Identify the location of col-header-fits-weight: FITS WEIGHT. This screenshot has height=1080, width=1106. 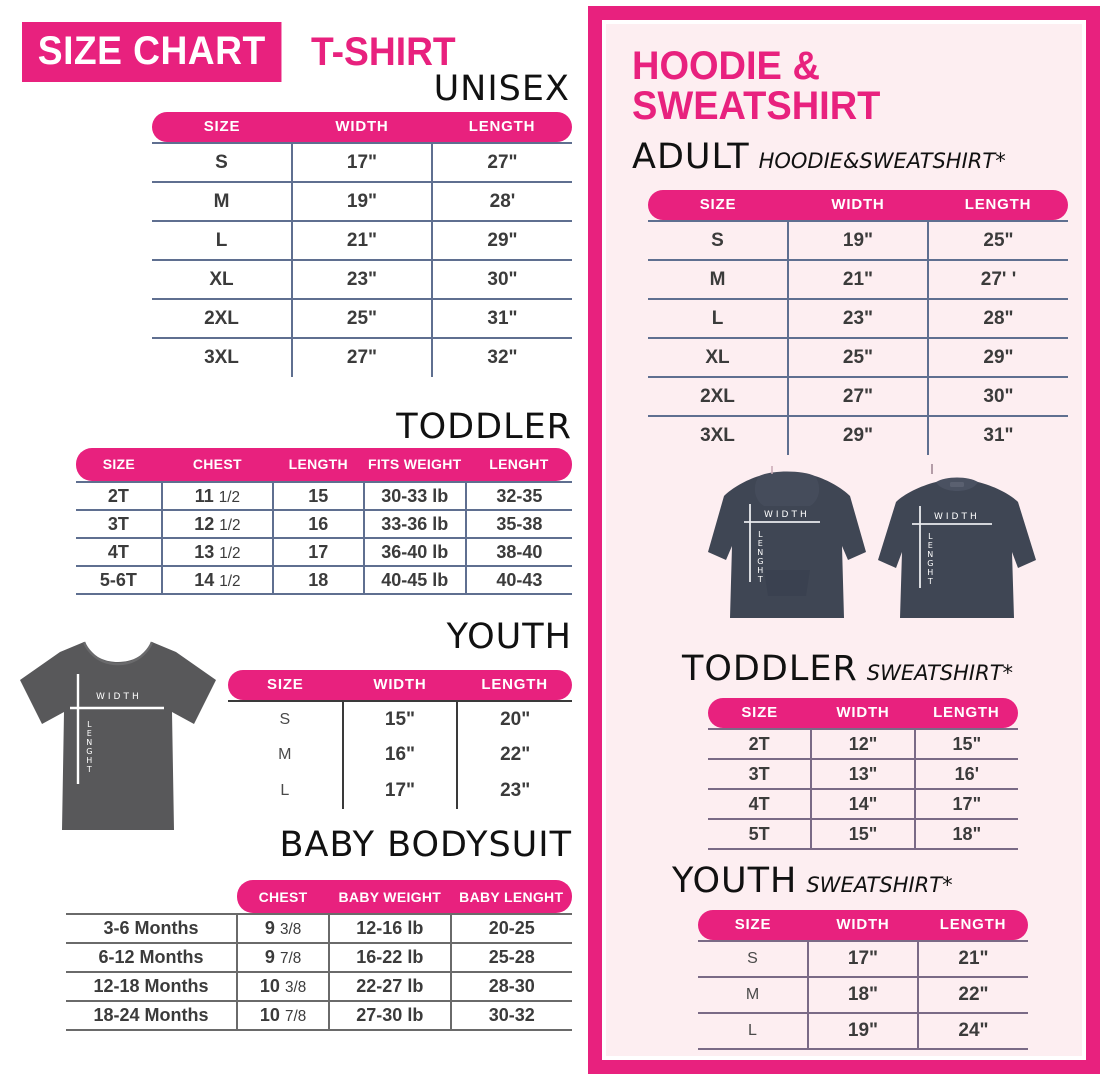
(414, 464).